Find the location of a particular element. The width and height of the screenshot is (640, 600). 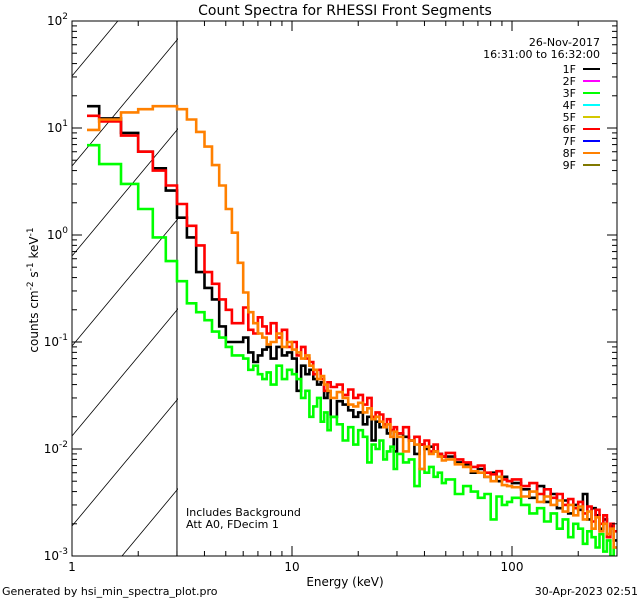

footer-generated-by: Generated by hsi_min_spectra_plot.pro is located at coordinates (110, 591).